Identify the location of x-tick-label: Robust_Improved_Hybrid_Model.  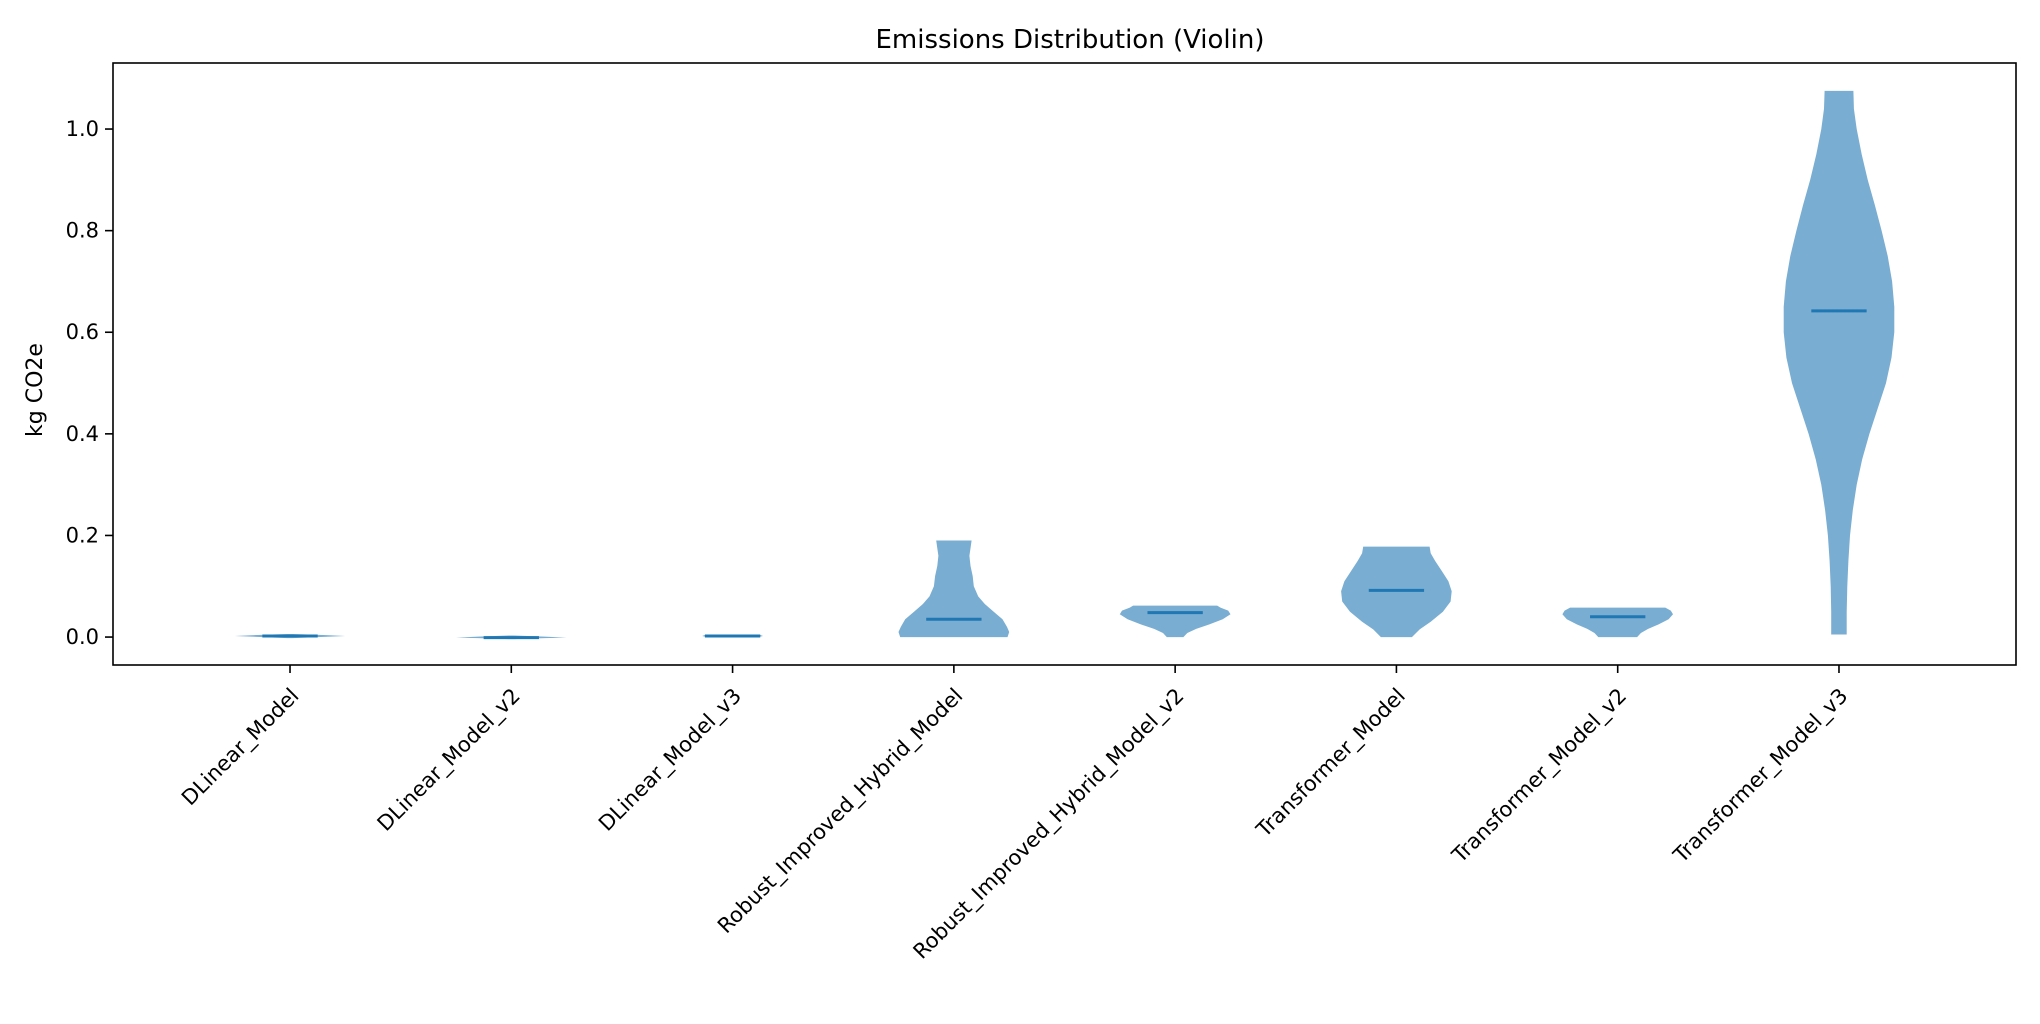
(840, 811).